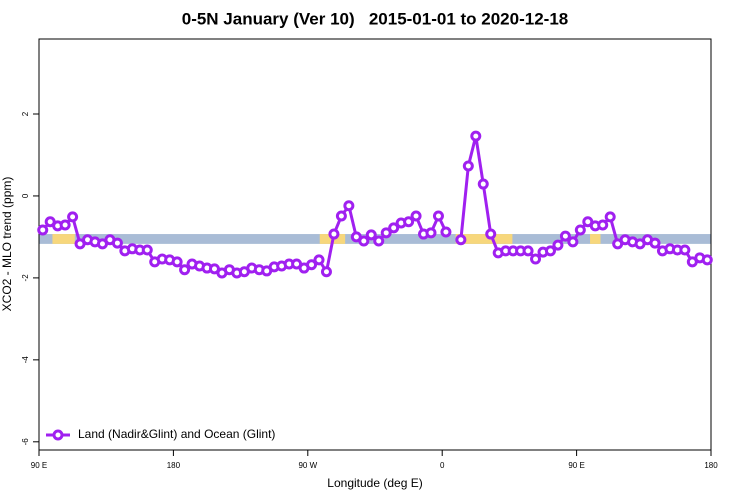 The image size is (750, 500). Describe the element at coordinates (176, 434) in the screenshot. I see `legend-label: Land (Nadir&Glint) and Ocean (Glint)` at that location.